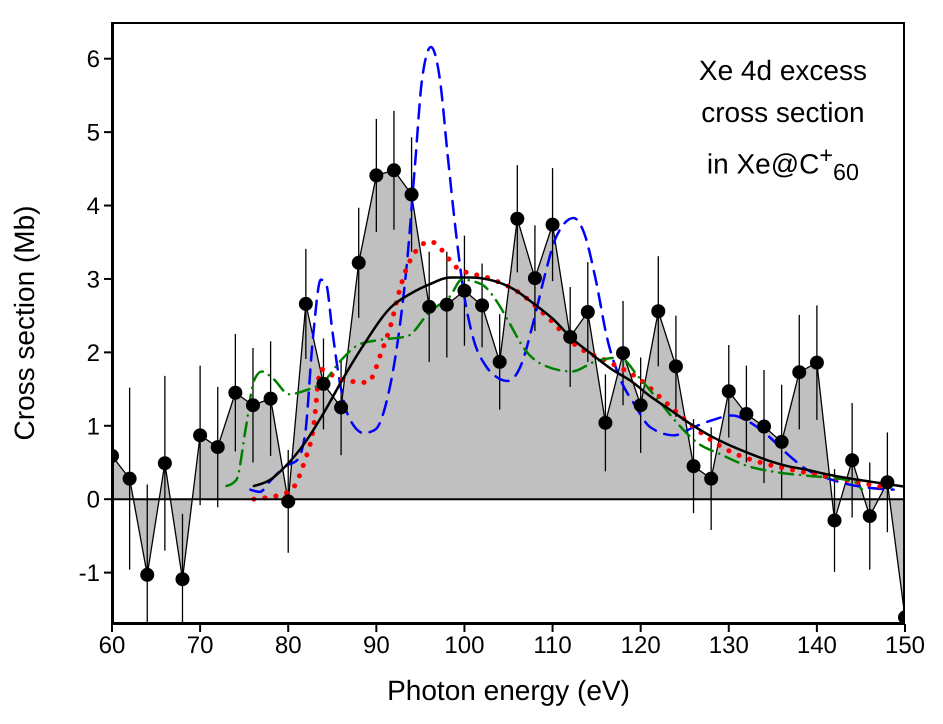  Describe the element at coordinates (89, 574) in the screenshot. I see `y-tick-label: -1` at that location.